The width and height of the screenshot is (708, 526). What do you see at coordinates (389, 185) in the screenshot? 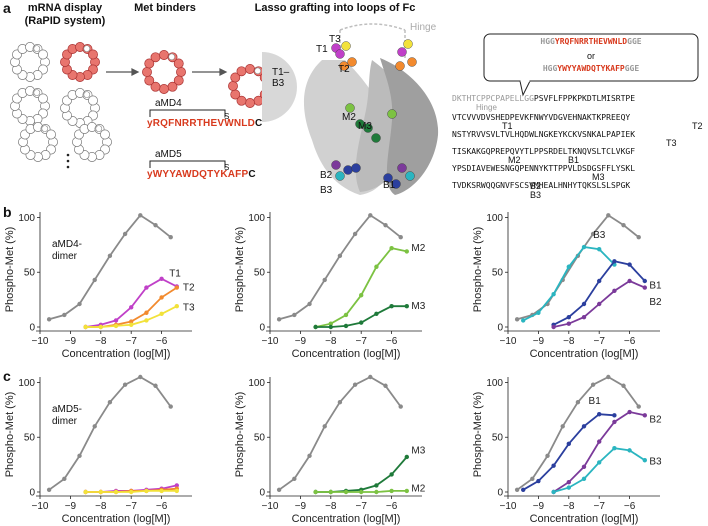
I see `structure-label-b1: B1` at bounding box center [389, 185].